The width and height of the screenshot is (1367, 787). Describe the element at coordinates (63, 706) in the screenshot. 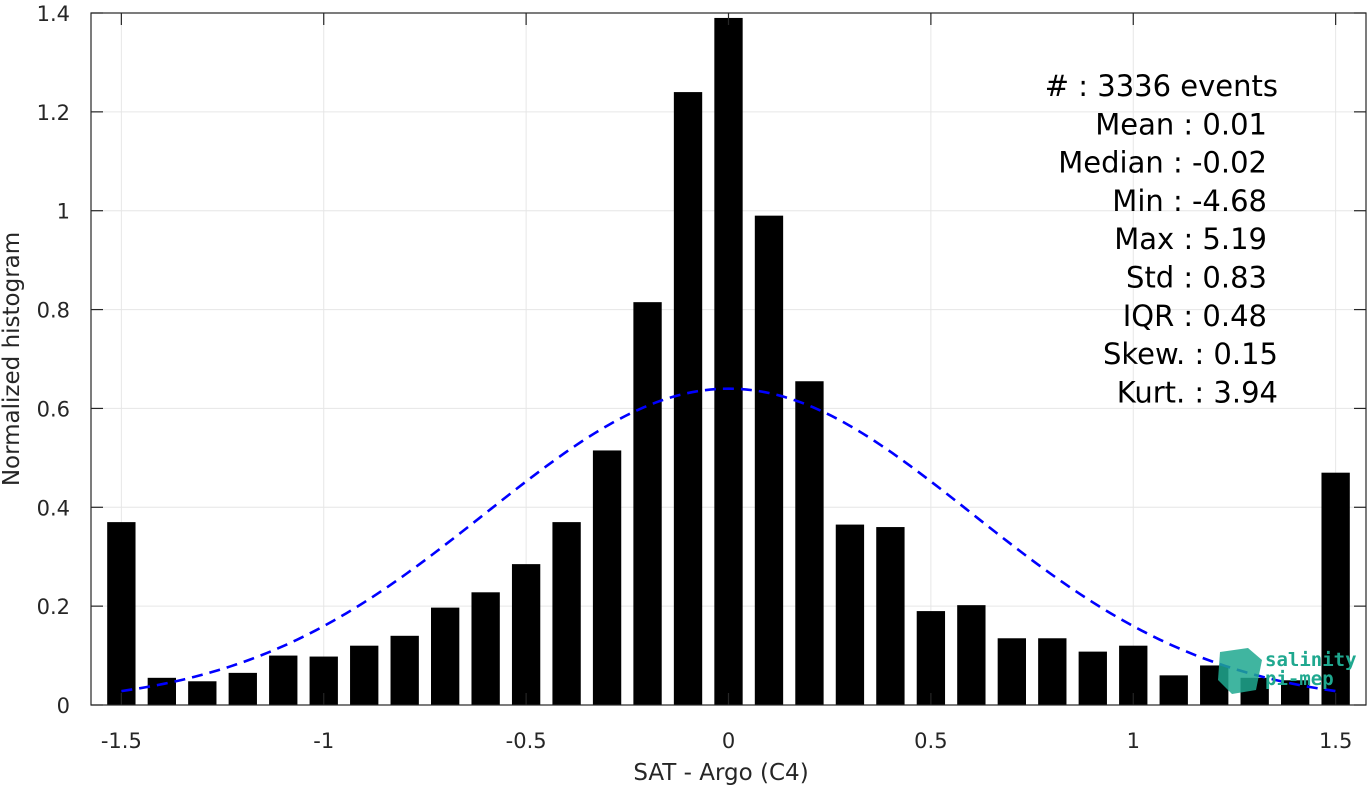

I see `y-tick-label: 0` at that location.